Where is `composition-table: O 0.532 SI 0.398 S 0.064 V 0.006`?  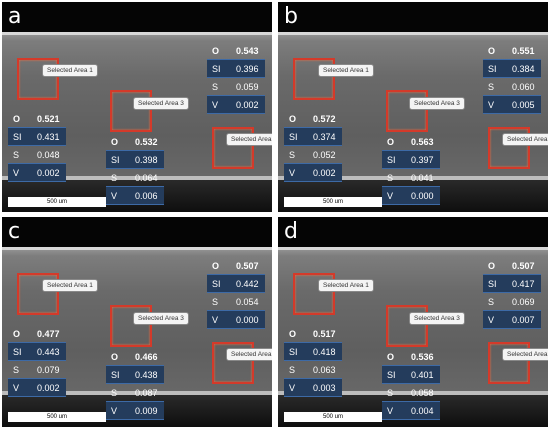
composition-table: O 0.532 SI 0.398 S 0.064 V 0.006 is located at coordinates (135, 169).